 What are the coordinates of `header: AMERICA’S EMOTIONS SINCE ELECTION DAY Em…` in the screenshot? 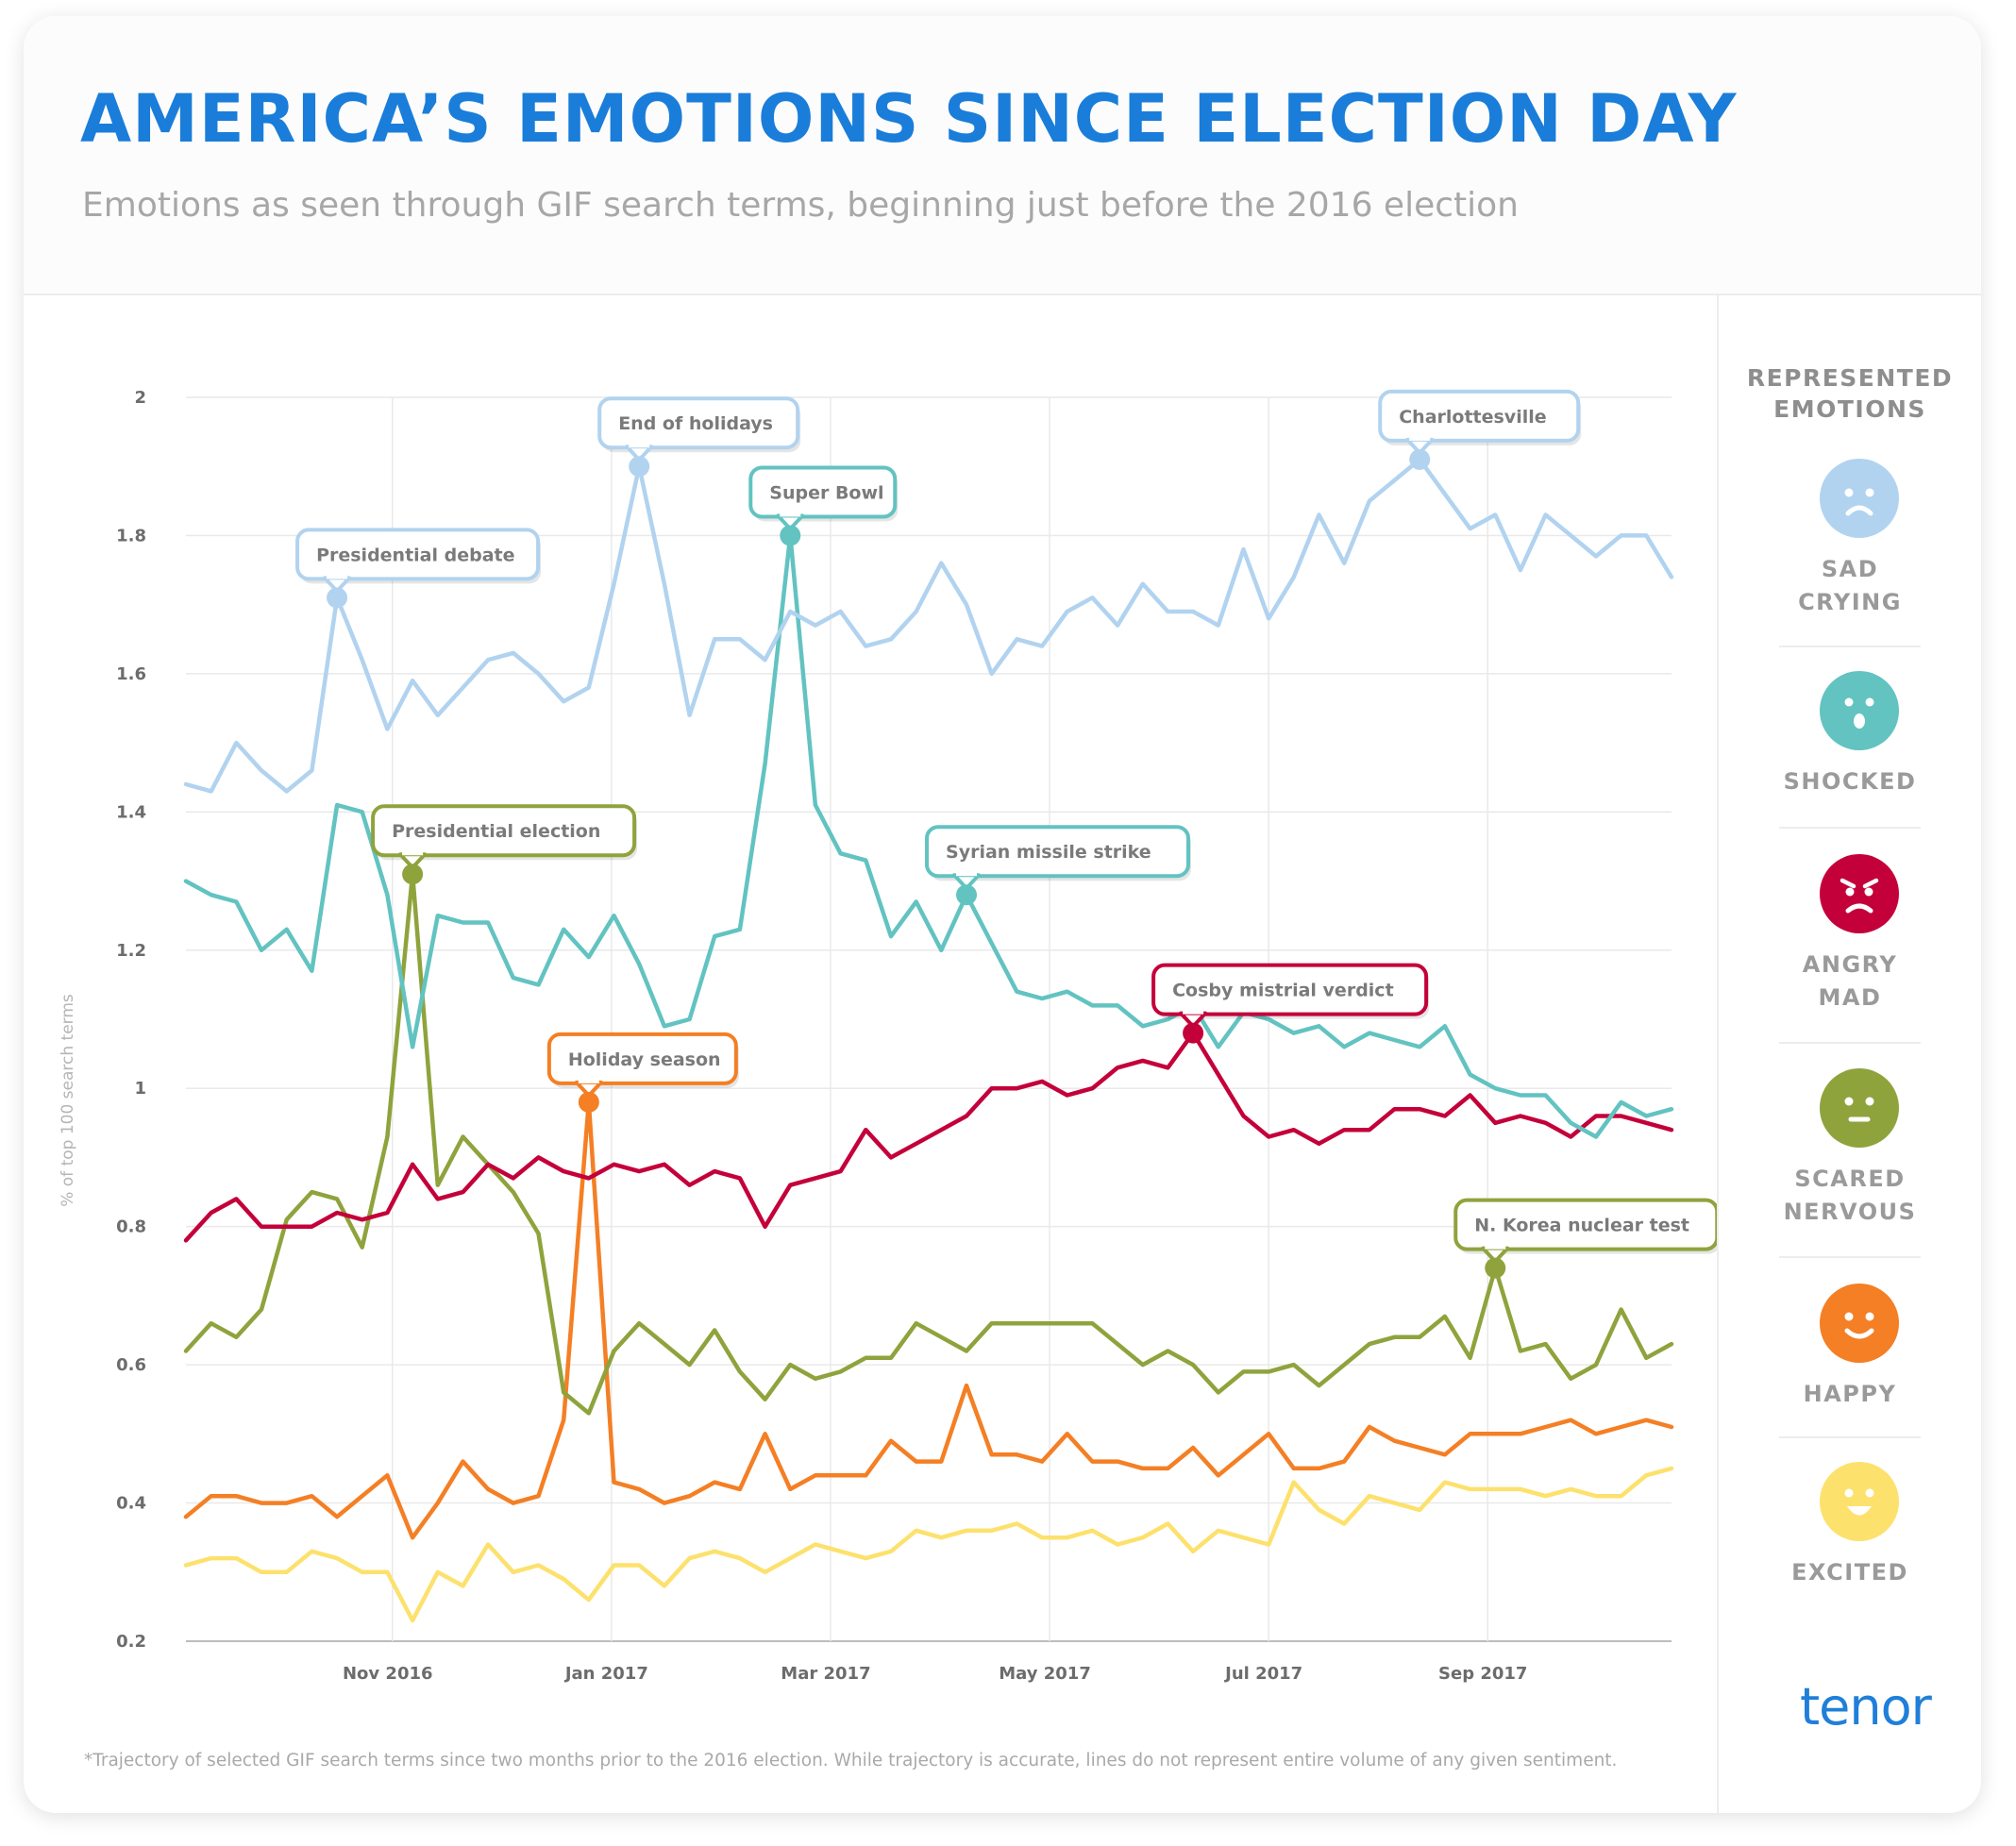 It's located at (1002, 155).